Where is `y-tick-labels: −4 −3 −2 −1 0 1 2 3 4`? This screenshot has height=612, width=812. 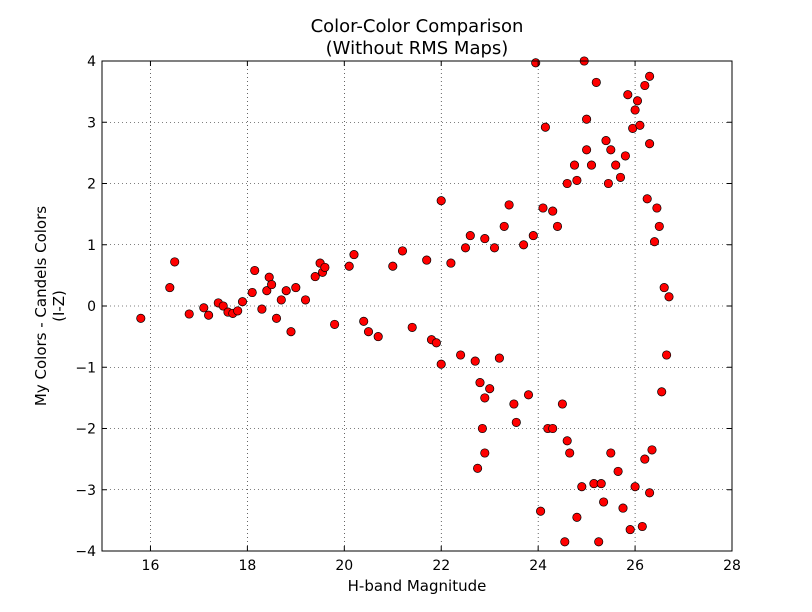
y-tick-labels: −4 −3 −2 −1 0 1 2 3 4 is located at coordinates (85, 307).